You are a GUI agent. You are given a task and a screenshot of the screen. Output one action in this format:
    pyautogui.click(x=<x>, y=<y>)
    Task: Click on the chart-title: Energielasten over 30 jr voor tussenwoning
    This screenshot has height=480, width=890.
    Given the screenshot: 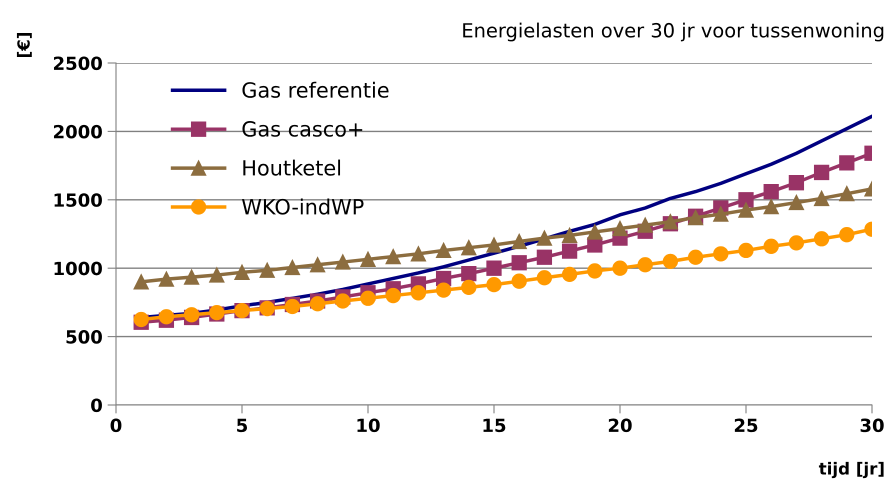 What is the action you would take?
    pyautogui.click(x=673, y=32)
    